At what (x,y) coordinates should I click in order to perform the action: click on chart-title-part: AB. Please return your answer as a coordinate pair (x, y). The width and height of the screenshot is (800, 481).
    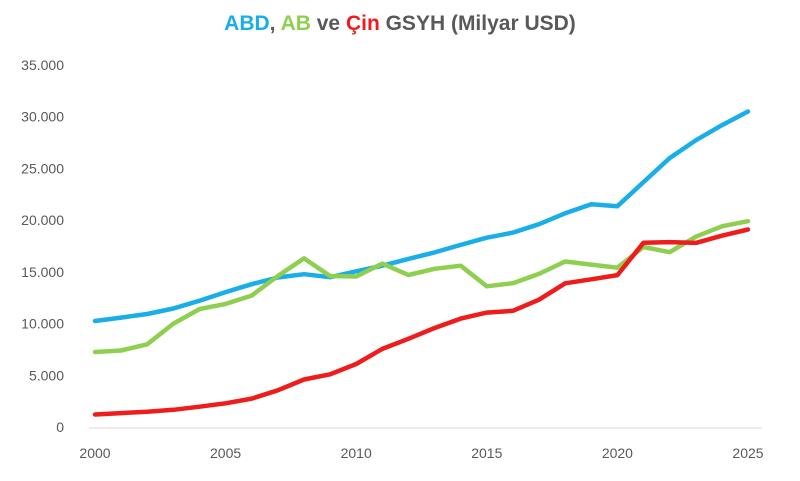
    Looking at the image, I should click on (295, 23).